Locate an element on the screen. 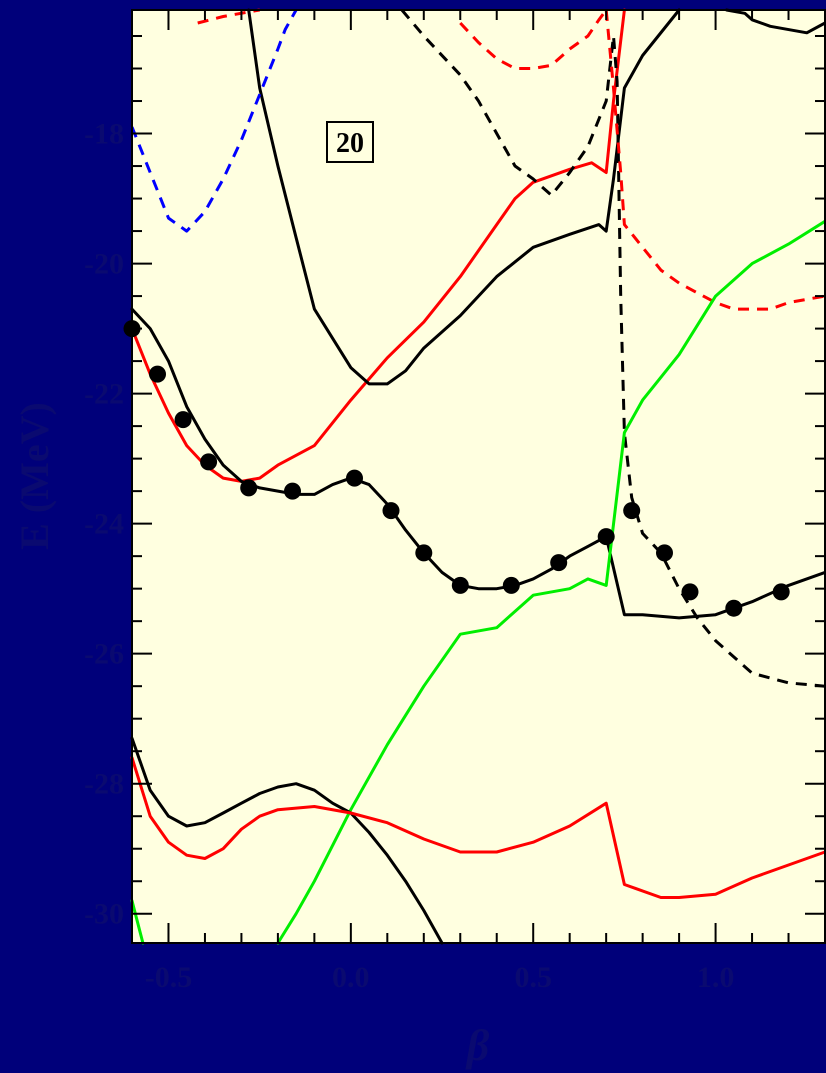 This screenshot has width=826, height=1073. x-tick-label: 1.0 is located at coordinates (716, 977).